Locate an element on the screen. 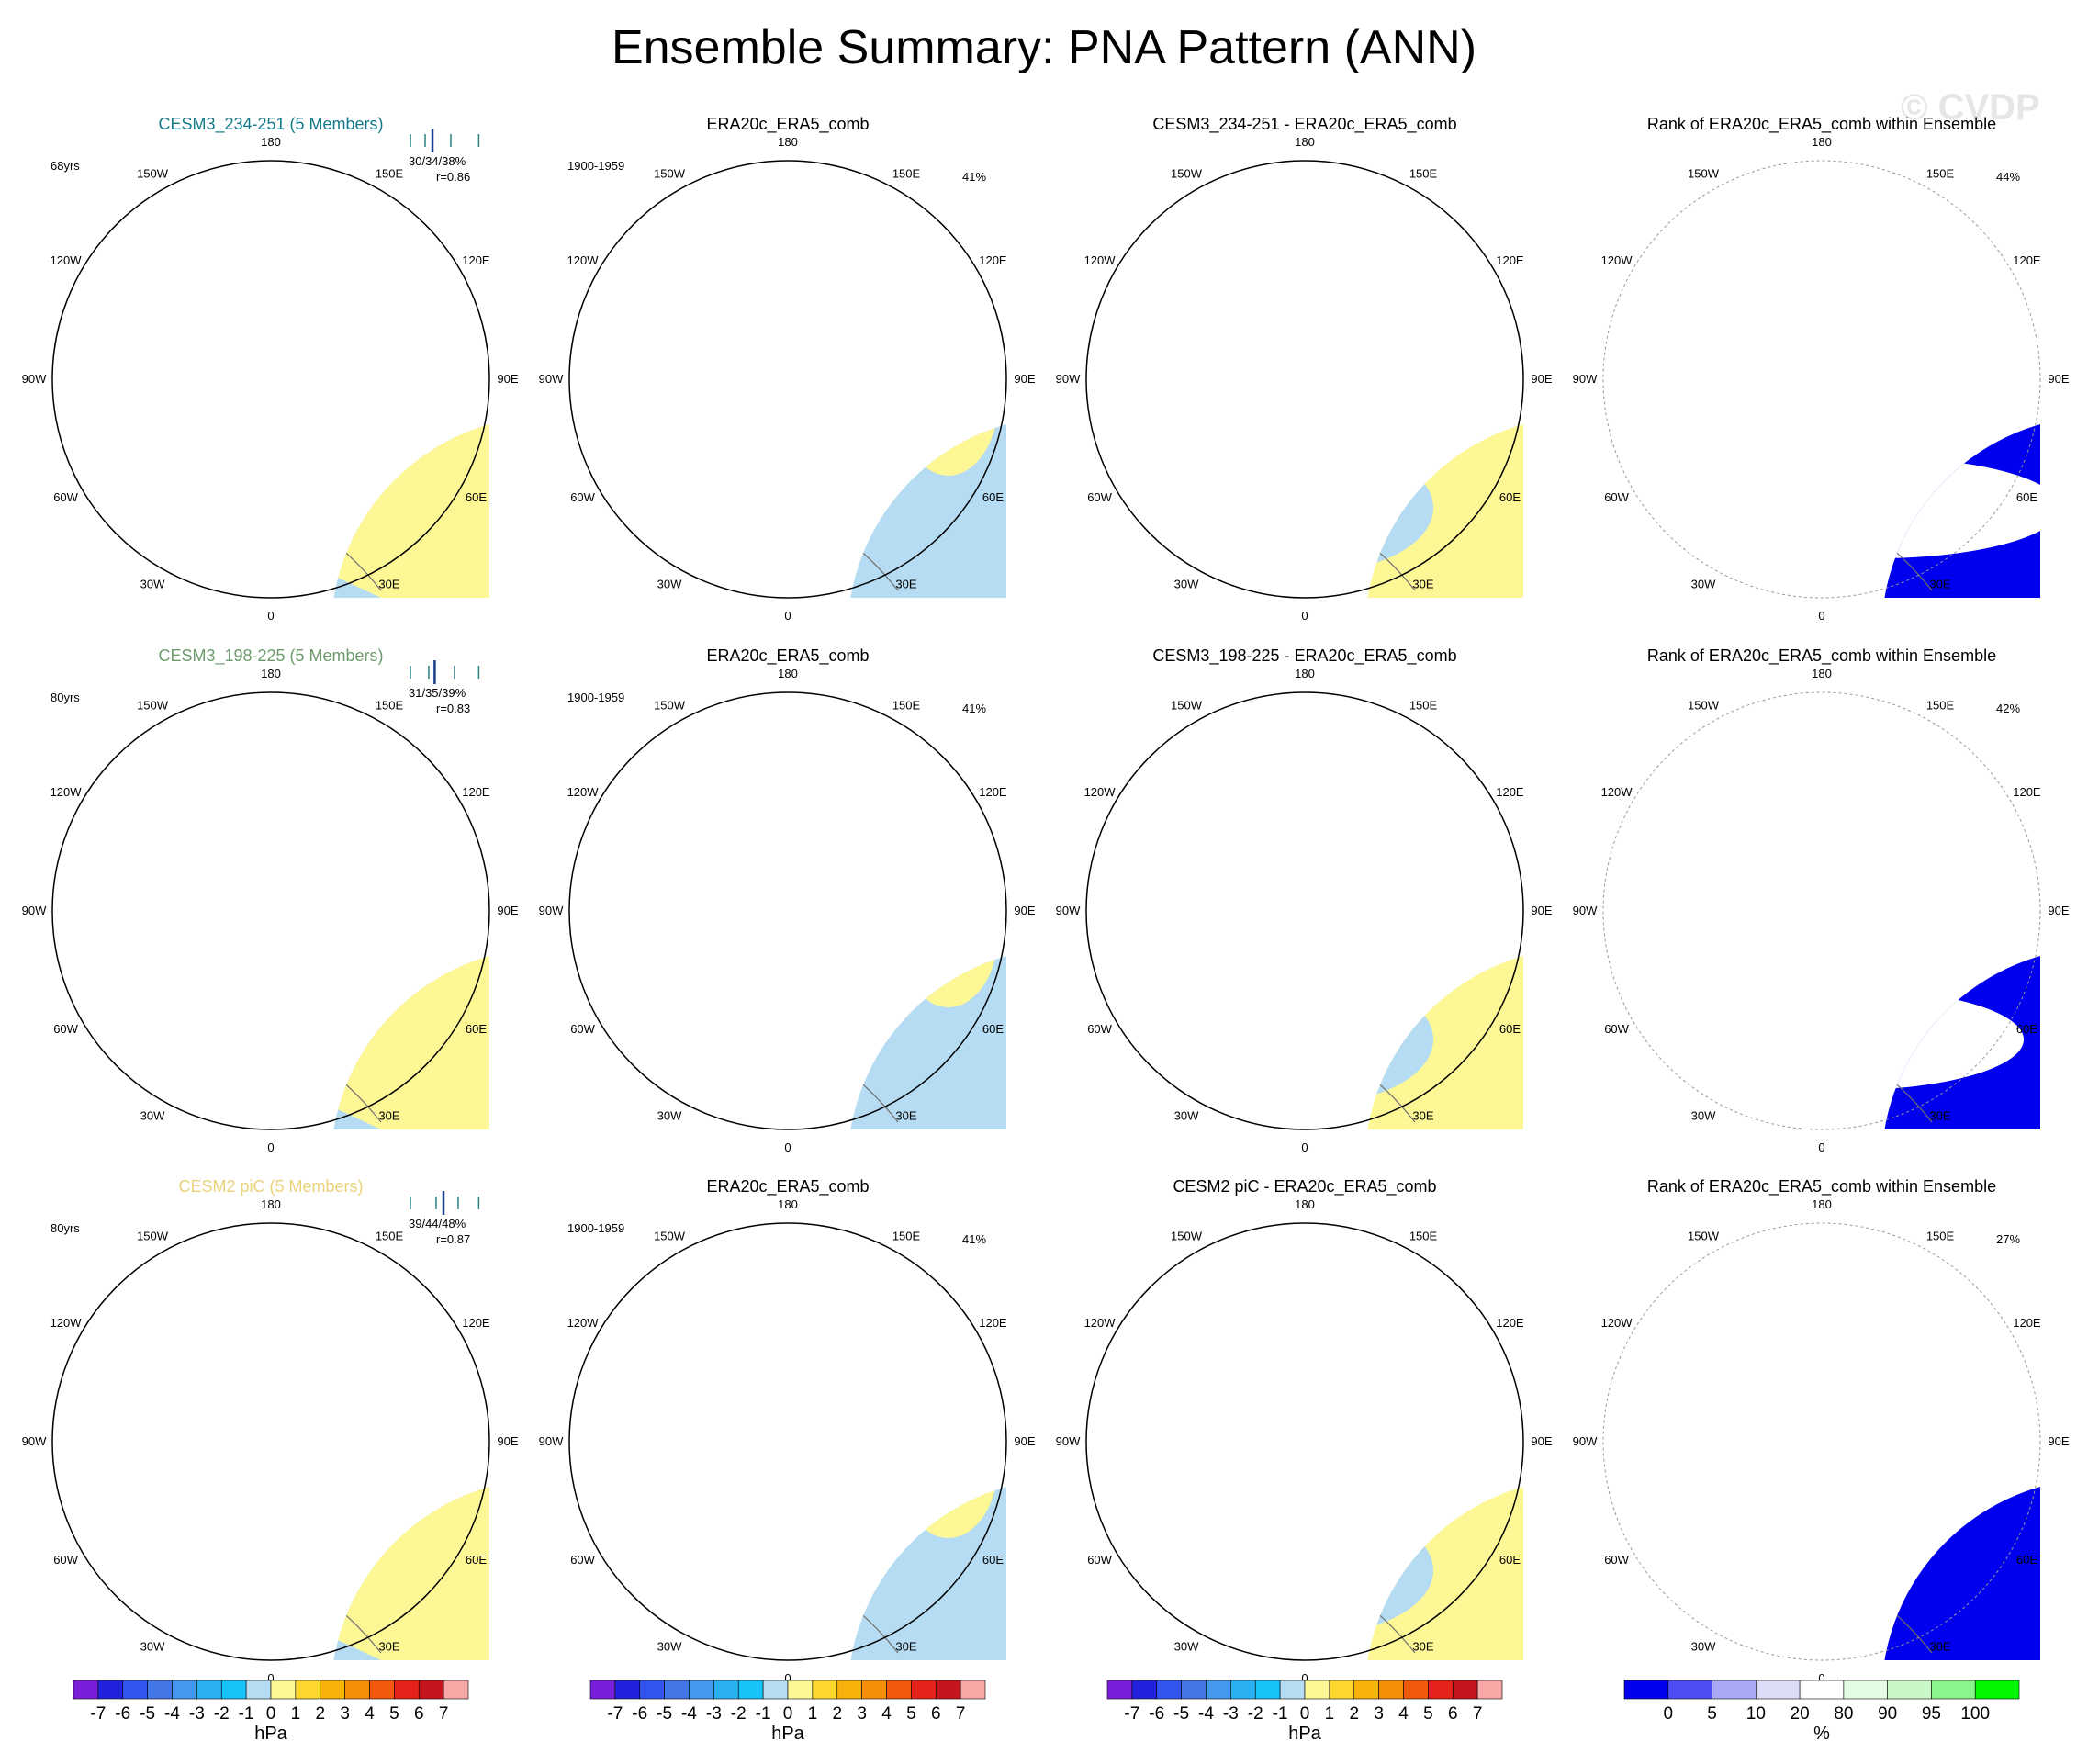  colorbar-tick-label: -2 is located at coordinates (739, 1714).